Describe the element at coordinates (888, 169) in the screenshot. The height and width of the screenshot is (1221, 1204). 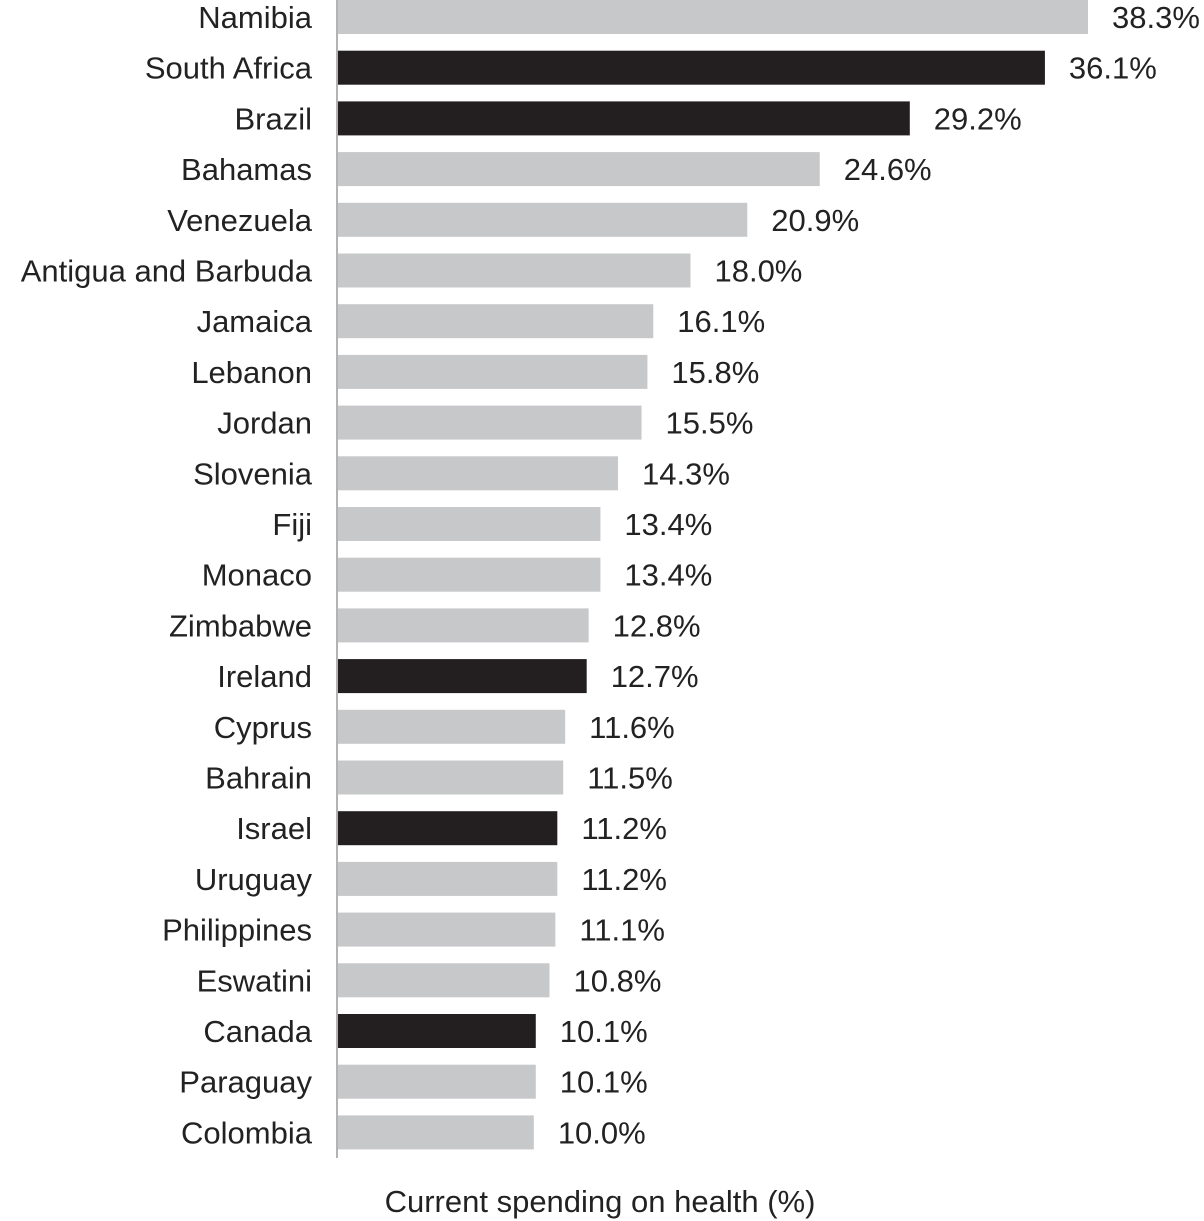
I see `value-label: 24.6%` at that location.